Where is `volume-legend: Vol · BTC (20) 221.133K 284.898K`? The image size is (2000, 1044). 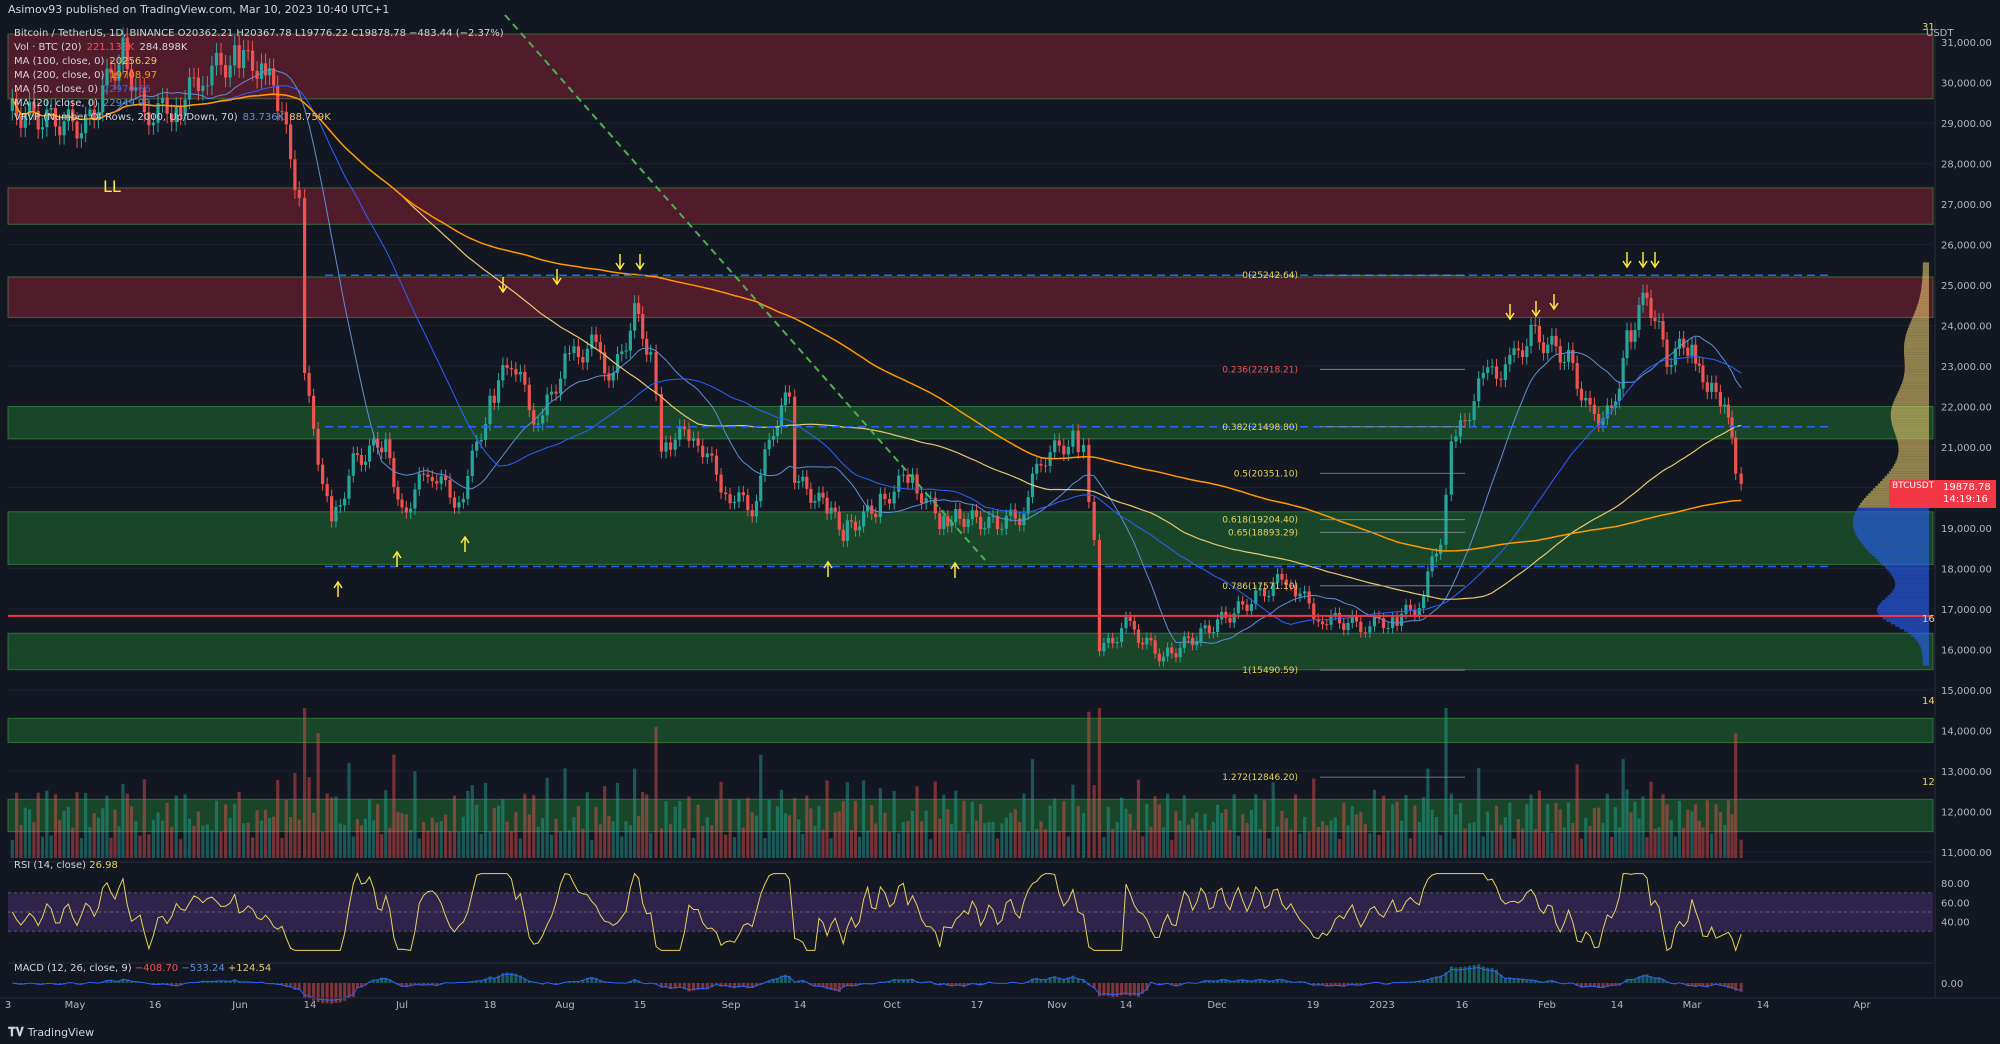
volume-legend: Vol · BTC (20) 221.133K 284.898K is located at coordinates (101, 47).